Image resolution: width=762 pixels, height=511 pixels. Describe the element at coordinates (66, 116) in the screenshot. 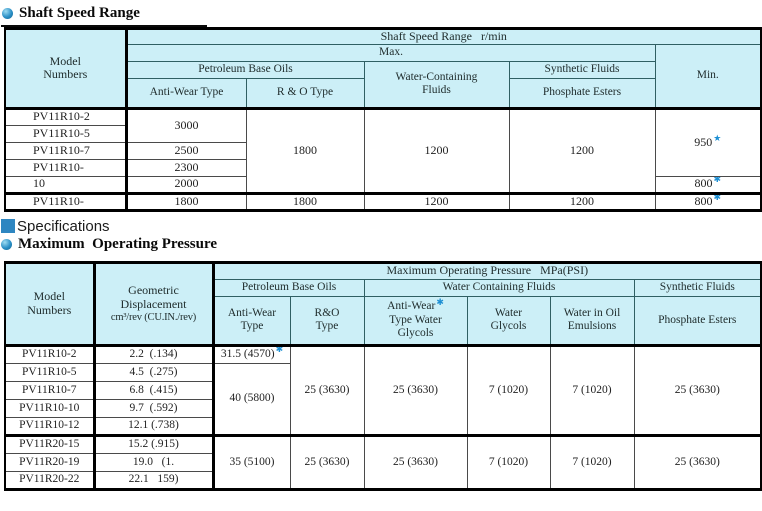

I see `t1-model-cell: PV11R10-2` at that location.